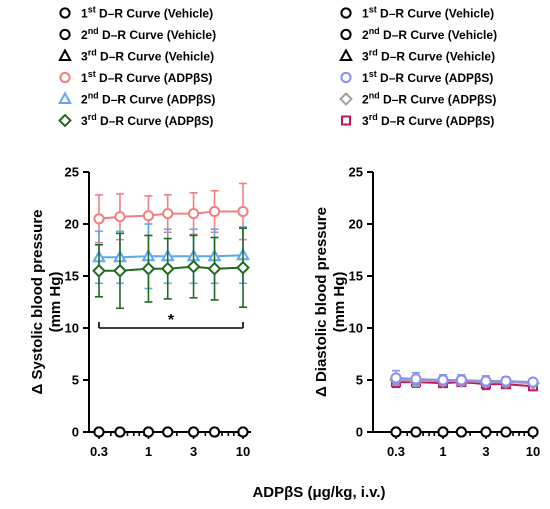 The image size is (550, 509). I want to click on y-axis-label: Δ Diastolic blood pressure, so click(321, 302).